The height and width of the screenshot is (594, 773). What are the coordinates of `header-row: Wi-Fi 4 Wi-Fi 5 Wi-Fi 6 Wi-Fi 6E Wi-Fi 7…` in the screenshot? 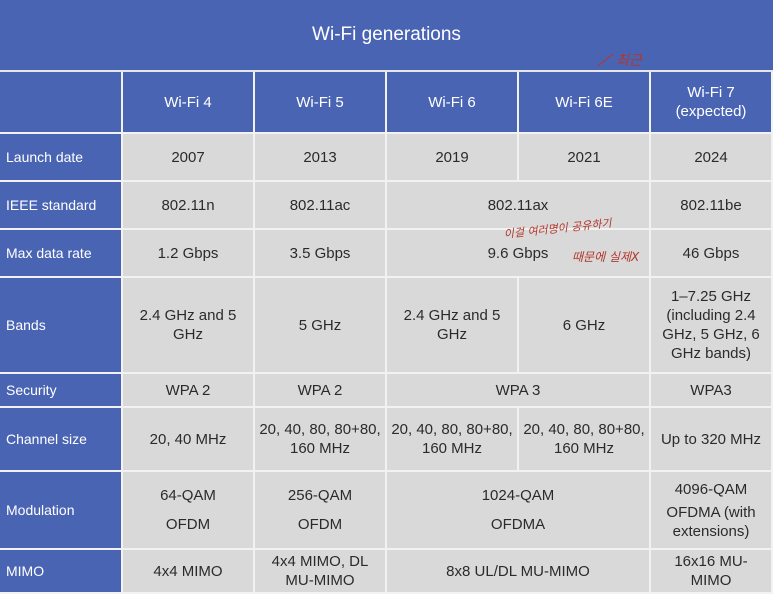 It's located at (386, 103).